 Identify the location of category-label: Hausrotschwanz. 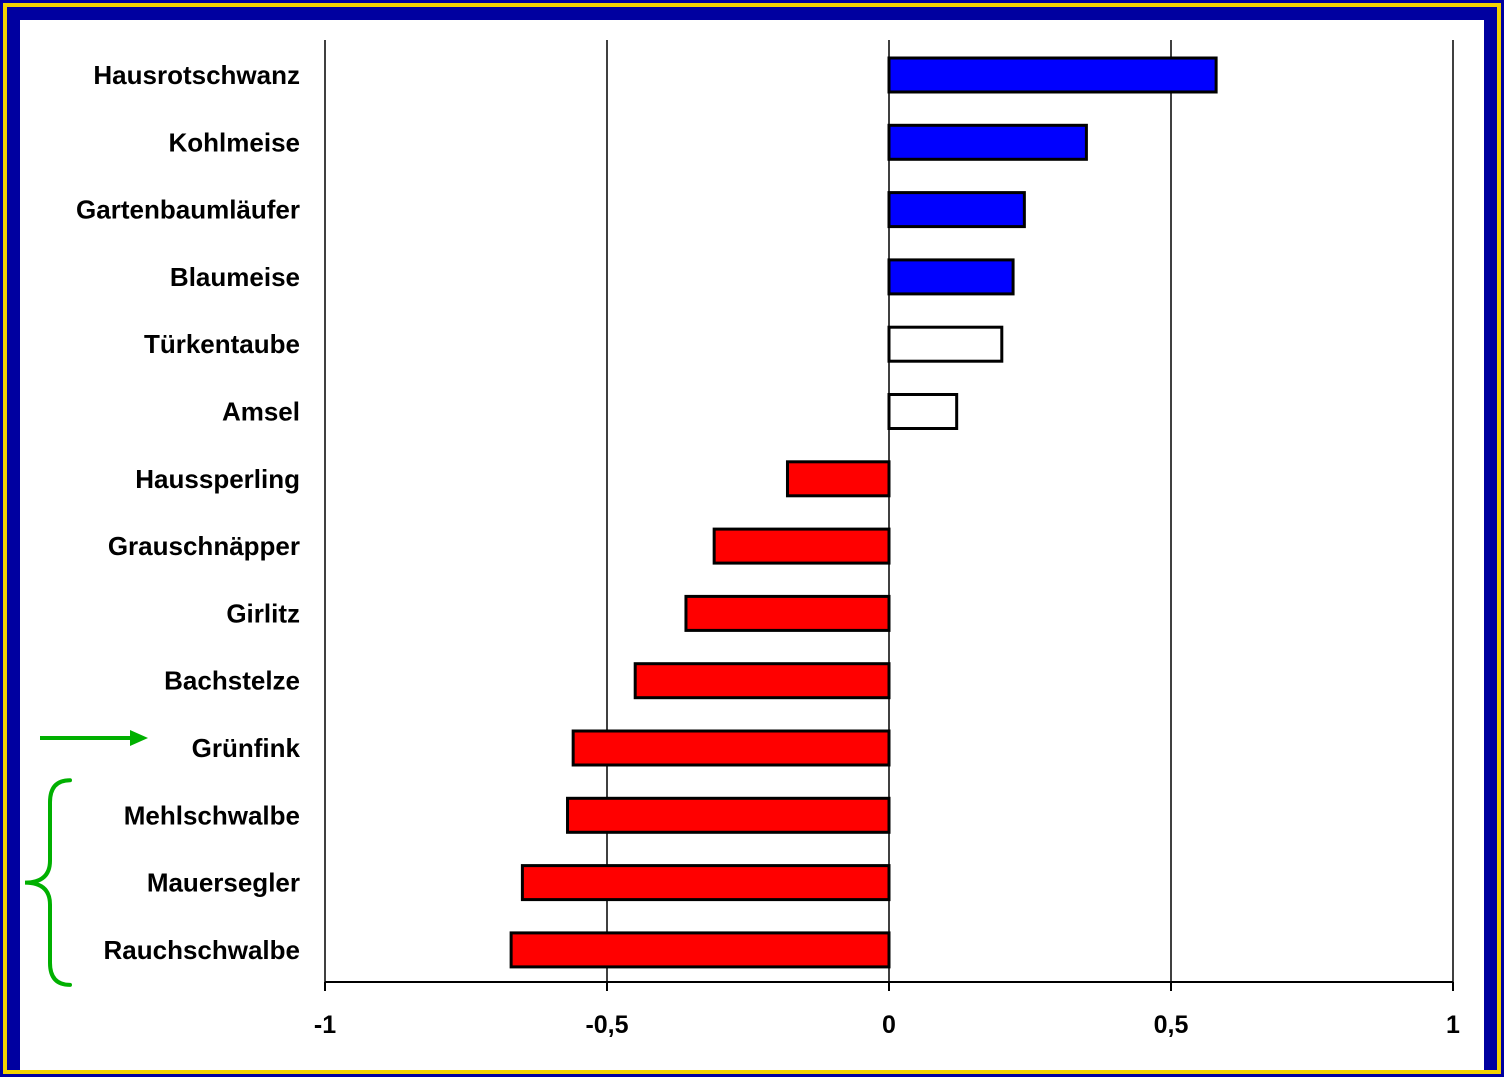
(196, 75).